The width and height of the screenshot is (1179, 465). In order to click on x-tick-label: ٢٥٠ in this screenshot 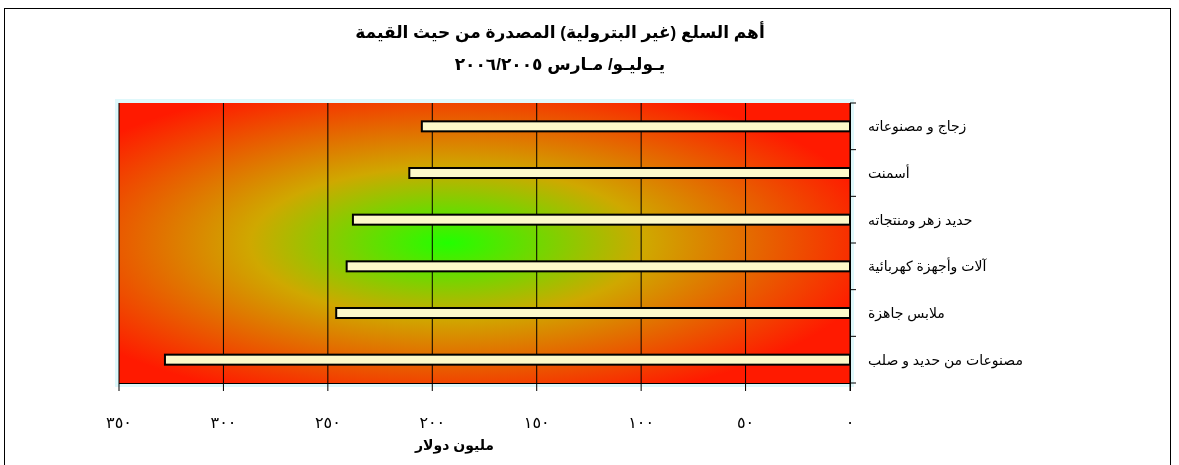, I will do `click(327, 422)`.